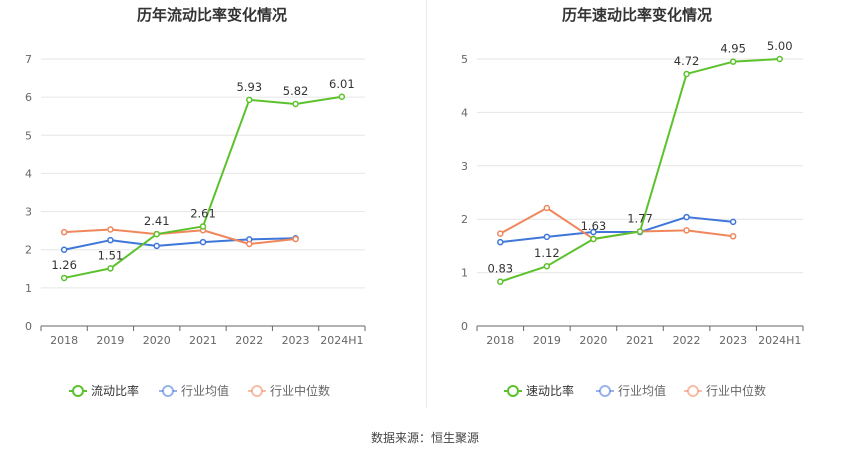 The height and width of the screenshot is (459, 850). What do you see at coordinates (111, 255) in the screenshot?
I see `data-label: 1.51` at bounding box center [111, 255].